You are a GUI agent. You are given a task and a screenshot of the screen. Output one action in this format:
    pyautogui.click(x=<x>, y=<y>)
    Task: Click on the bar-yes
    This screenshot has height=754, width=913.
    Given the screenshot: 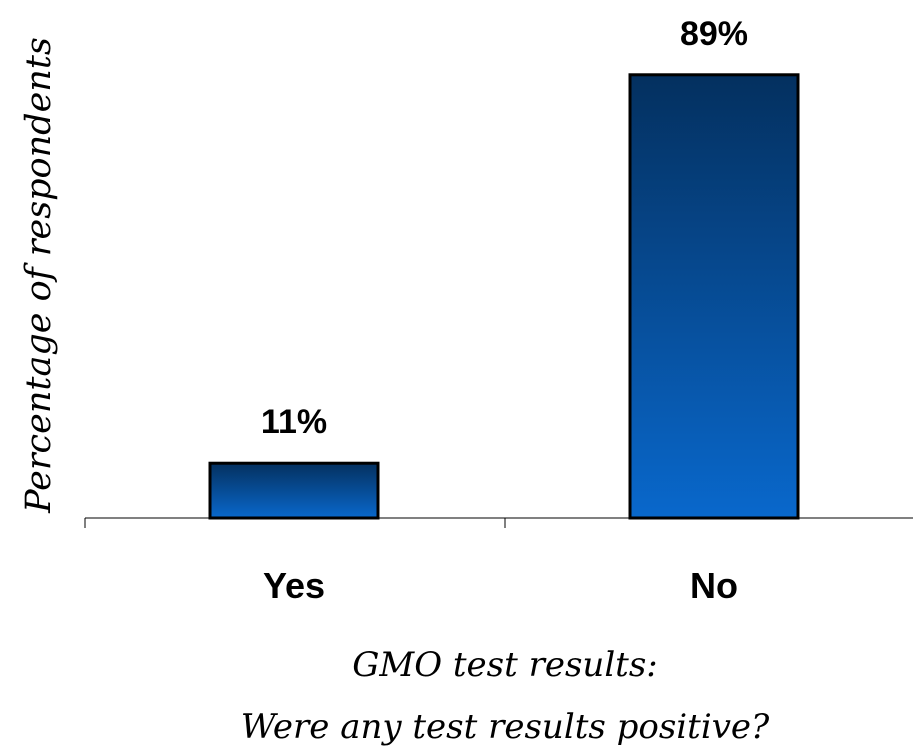 What is the action you would take?
    pyautogui.click(x=294, y=490)
    